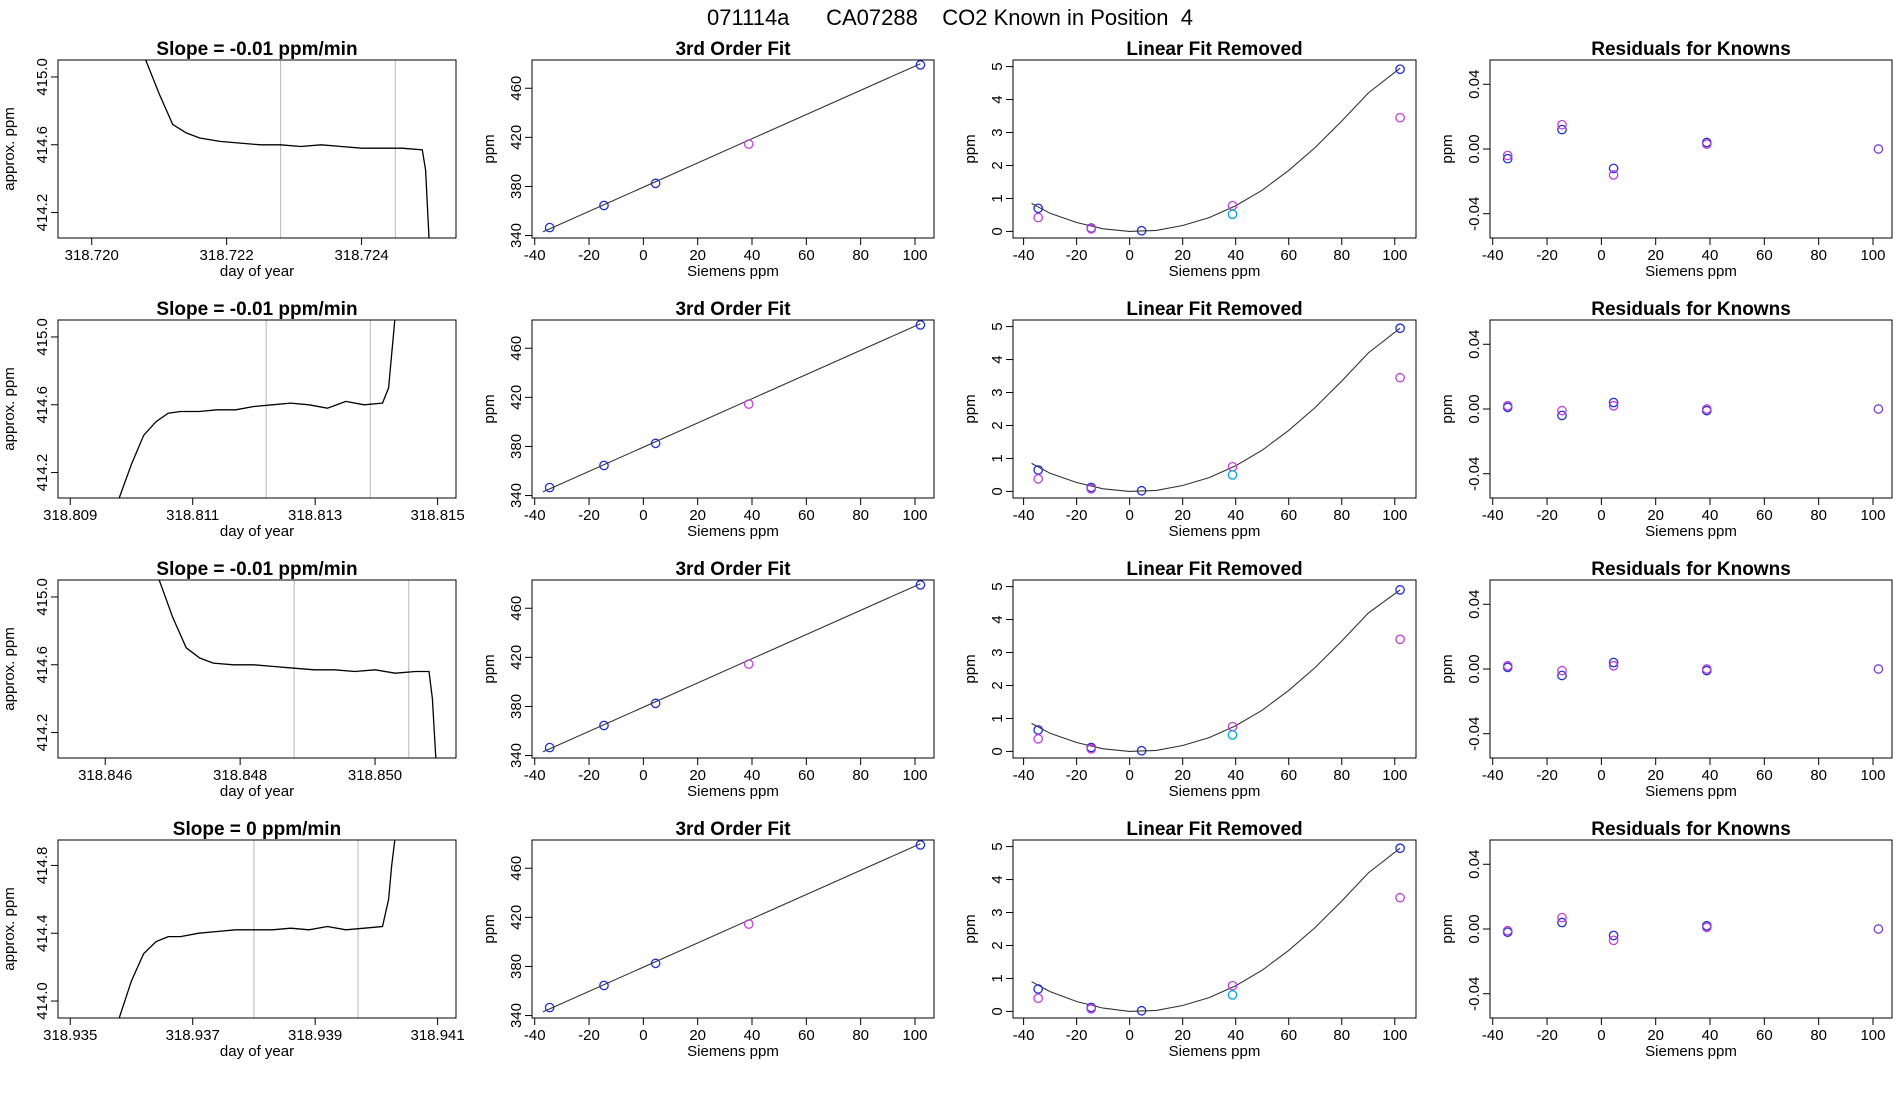 The image size is (1900, 1100). I want to click on x-axis-label: Siemens ppm, so click(1691, 271).